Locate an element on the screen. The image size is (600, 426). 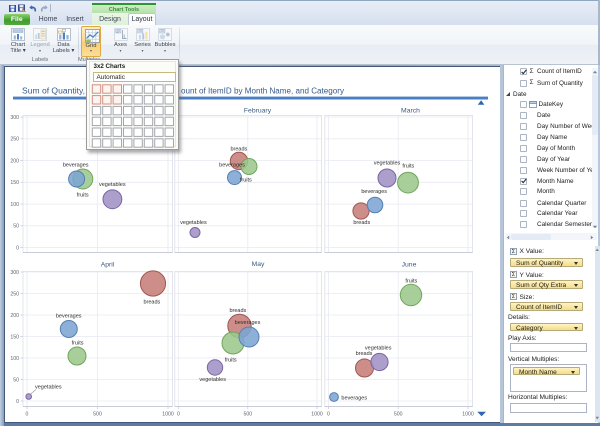
svg-text: March is located at coordinates (410, 111).